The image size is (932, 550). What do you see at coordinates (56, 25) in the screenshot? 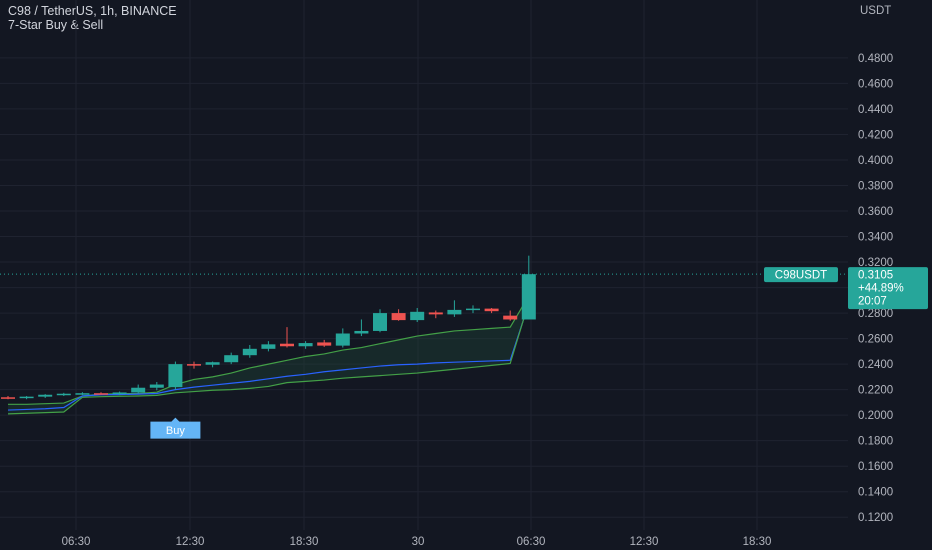
I see `indicator-name: 7-Star Buy & Sell` at bounding box center [56, 25].